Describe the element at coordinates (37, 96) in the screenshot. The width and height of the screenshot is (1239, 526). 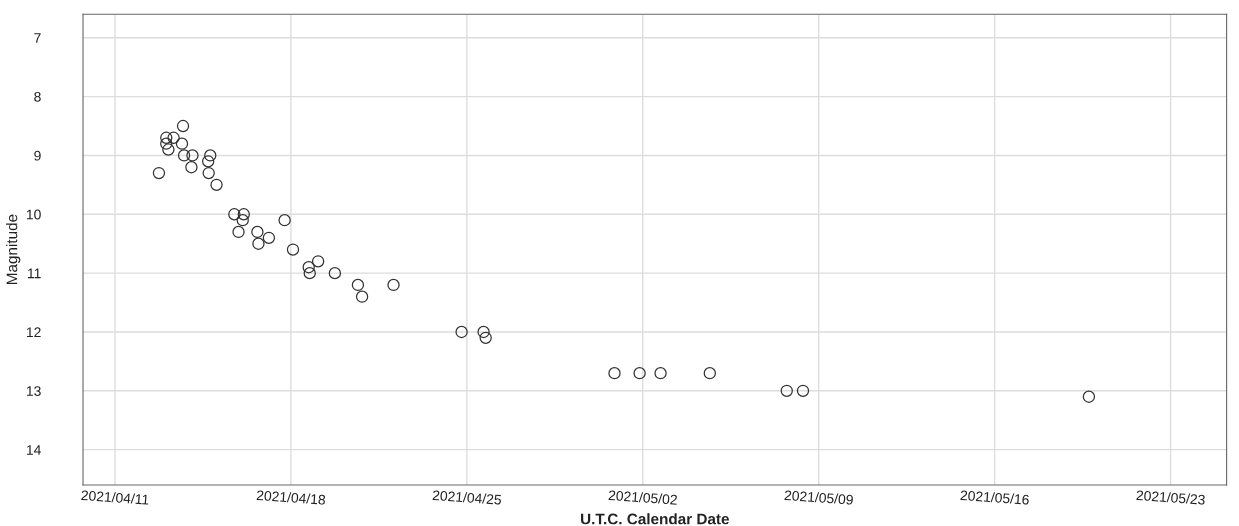
I see `y-tick-label: 8` at that location.